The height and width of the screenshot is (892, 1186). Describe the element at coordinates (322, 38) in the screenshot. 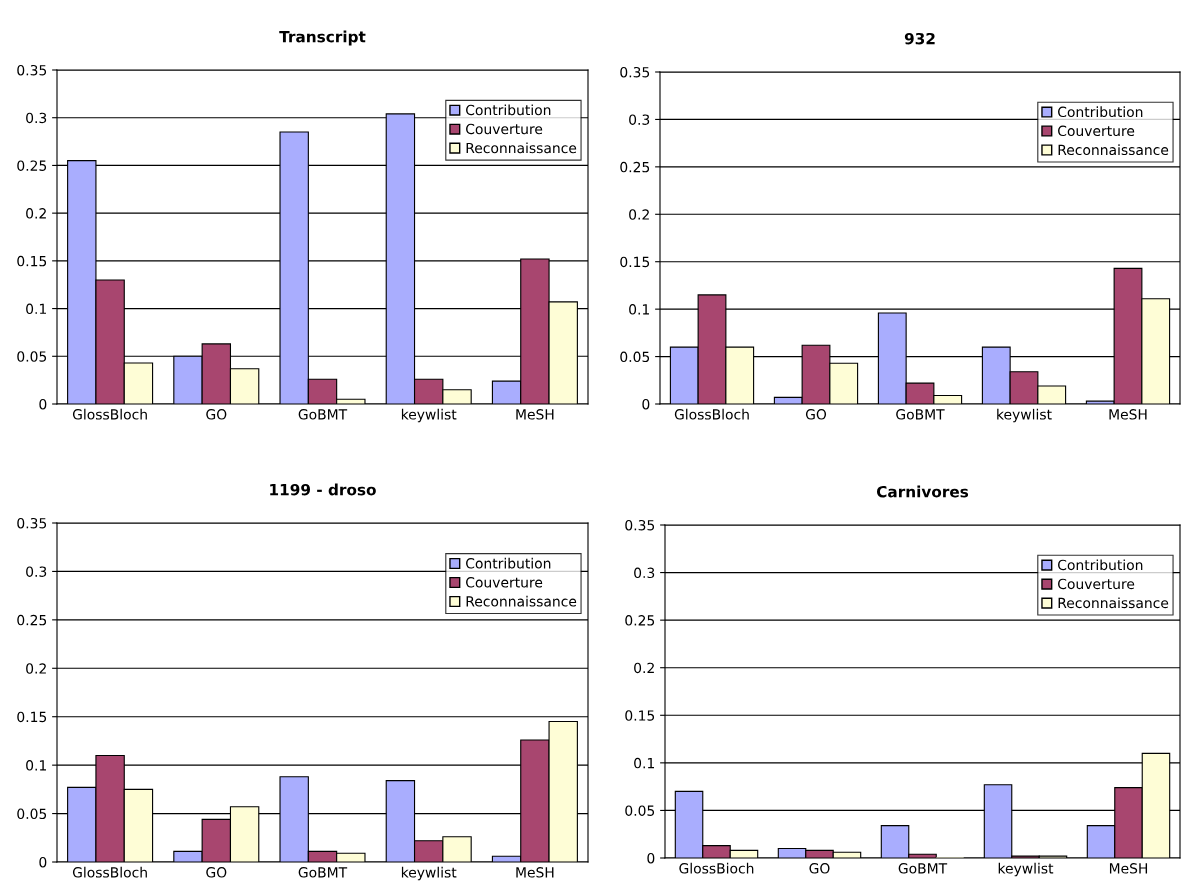

I see `chart-title: Transcript` at that location.